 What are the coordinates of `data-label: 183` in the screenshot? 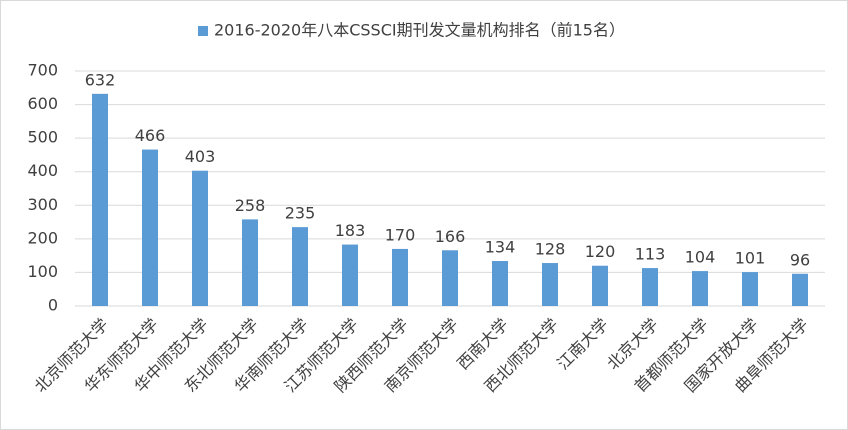 It's located at (350, 230).